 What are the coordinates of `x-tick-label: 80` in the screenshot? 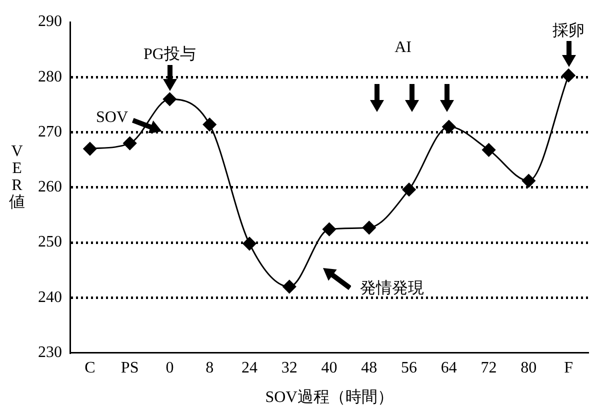 It's located at (528, 368).